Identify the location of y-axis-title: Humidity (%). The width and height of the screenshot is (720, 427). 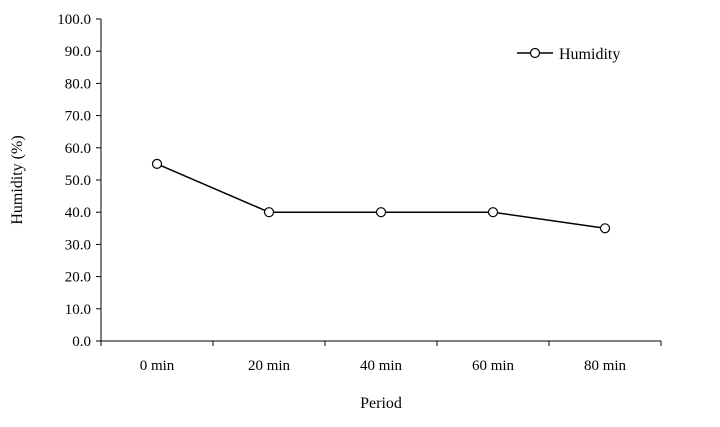
(17, 179).